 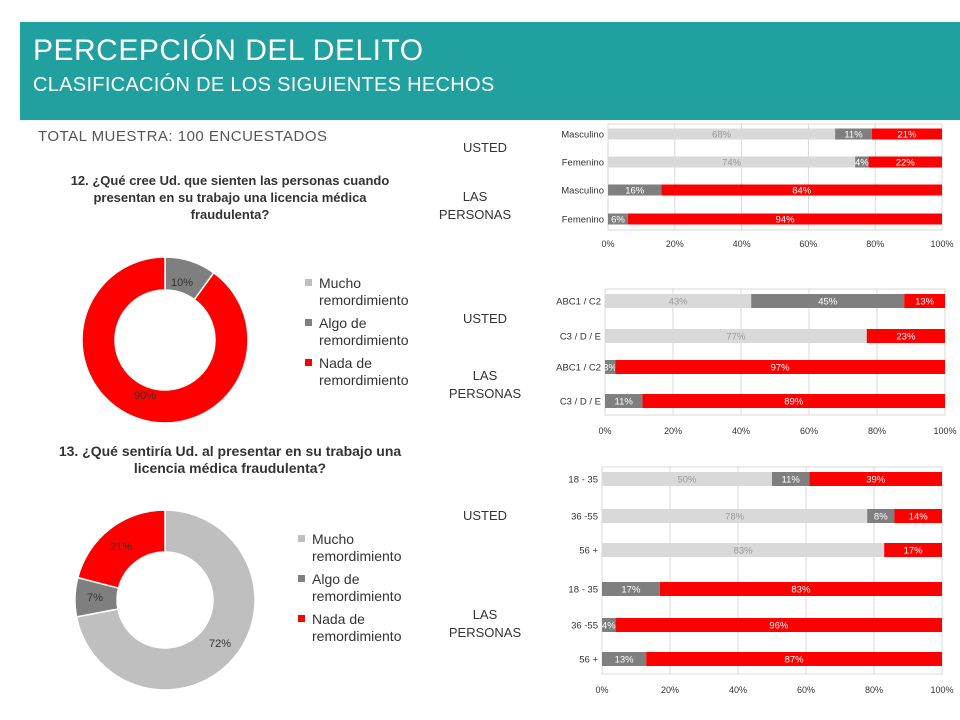 What do you see at coordinates (588, 551) in the screenshot?
I see `category-label: 56 +` at bounding box center [588, 551].